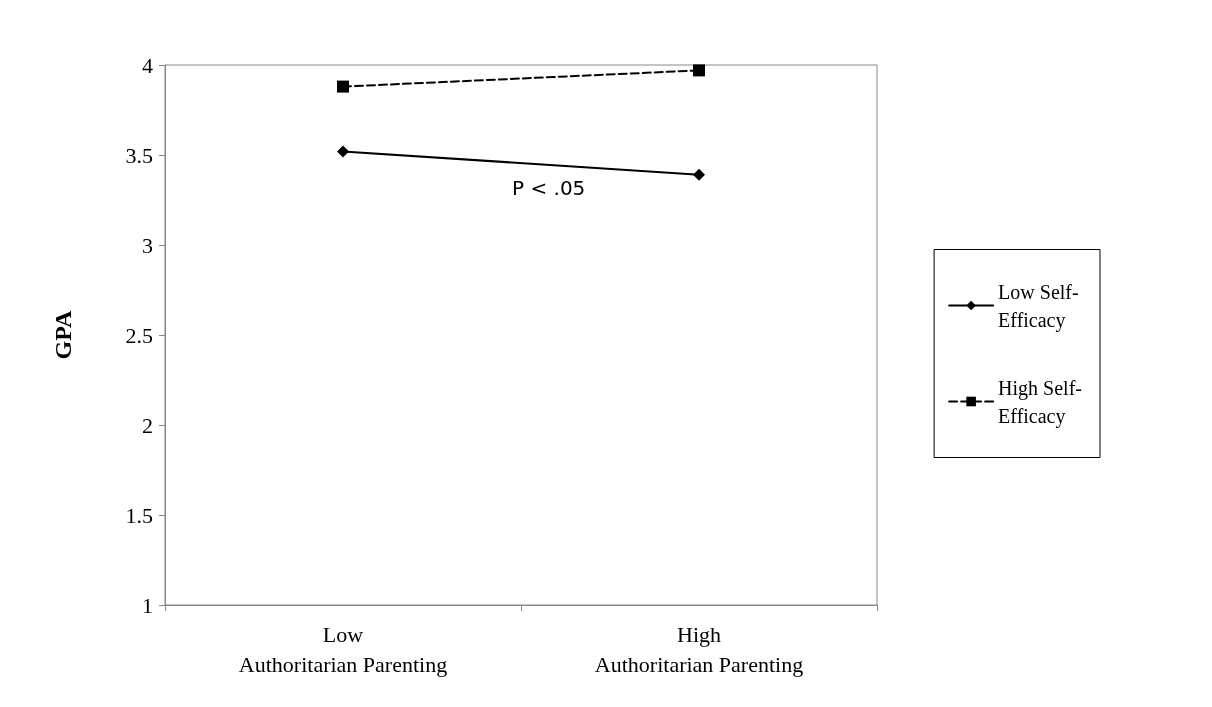 This screenshot has width=1212, height=707. What do you see at coordinates (139, 515) in the screenshot?
I see `y-tick-label: 1.5` at bounding box center [139, 515].